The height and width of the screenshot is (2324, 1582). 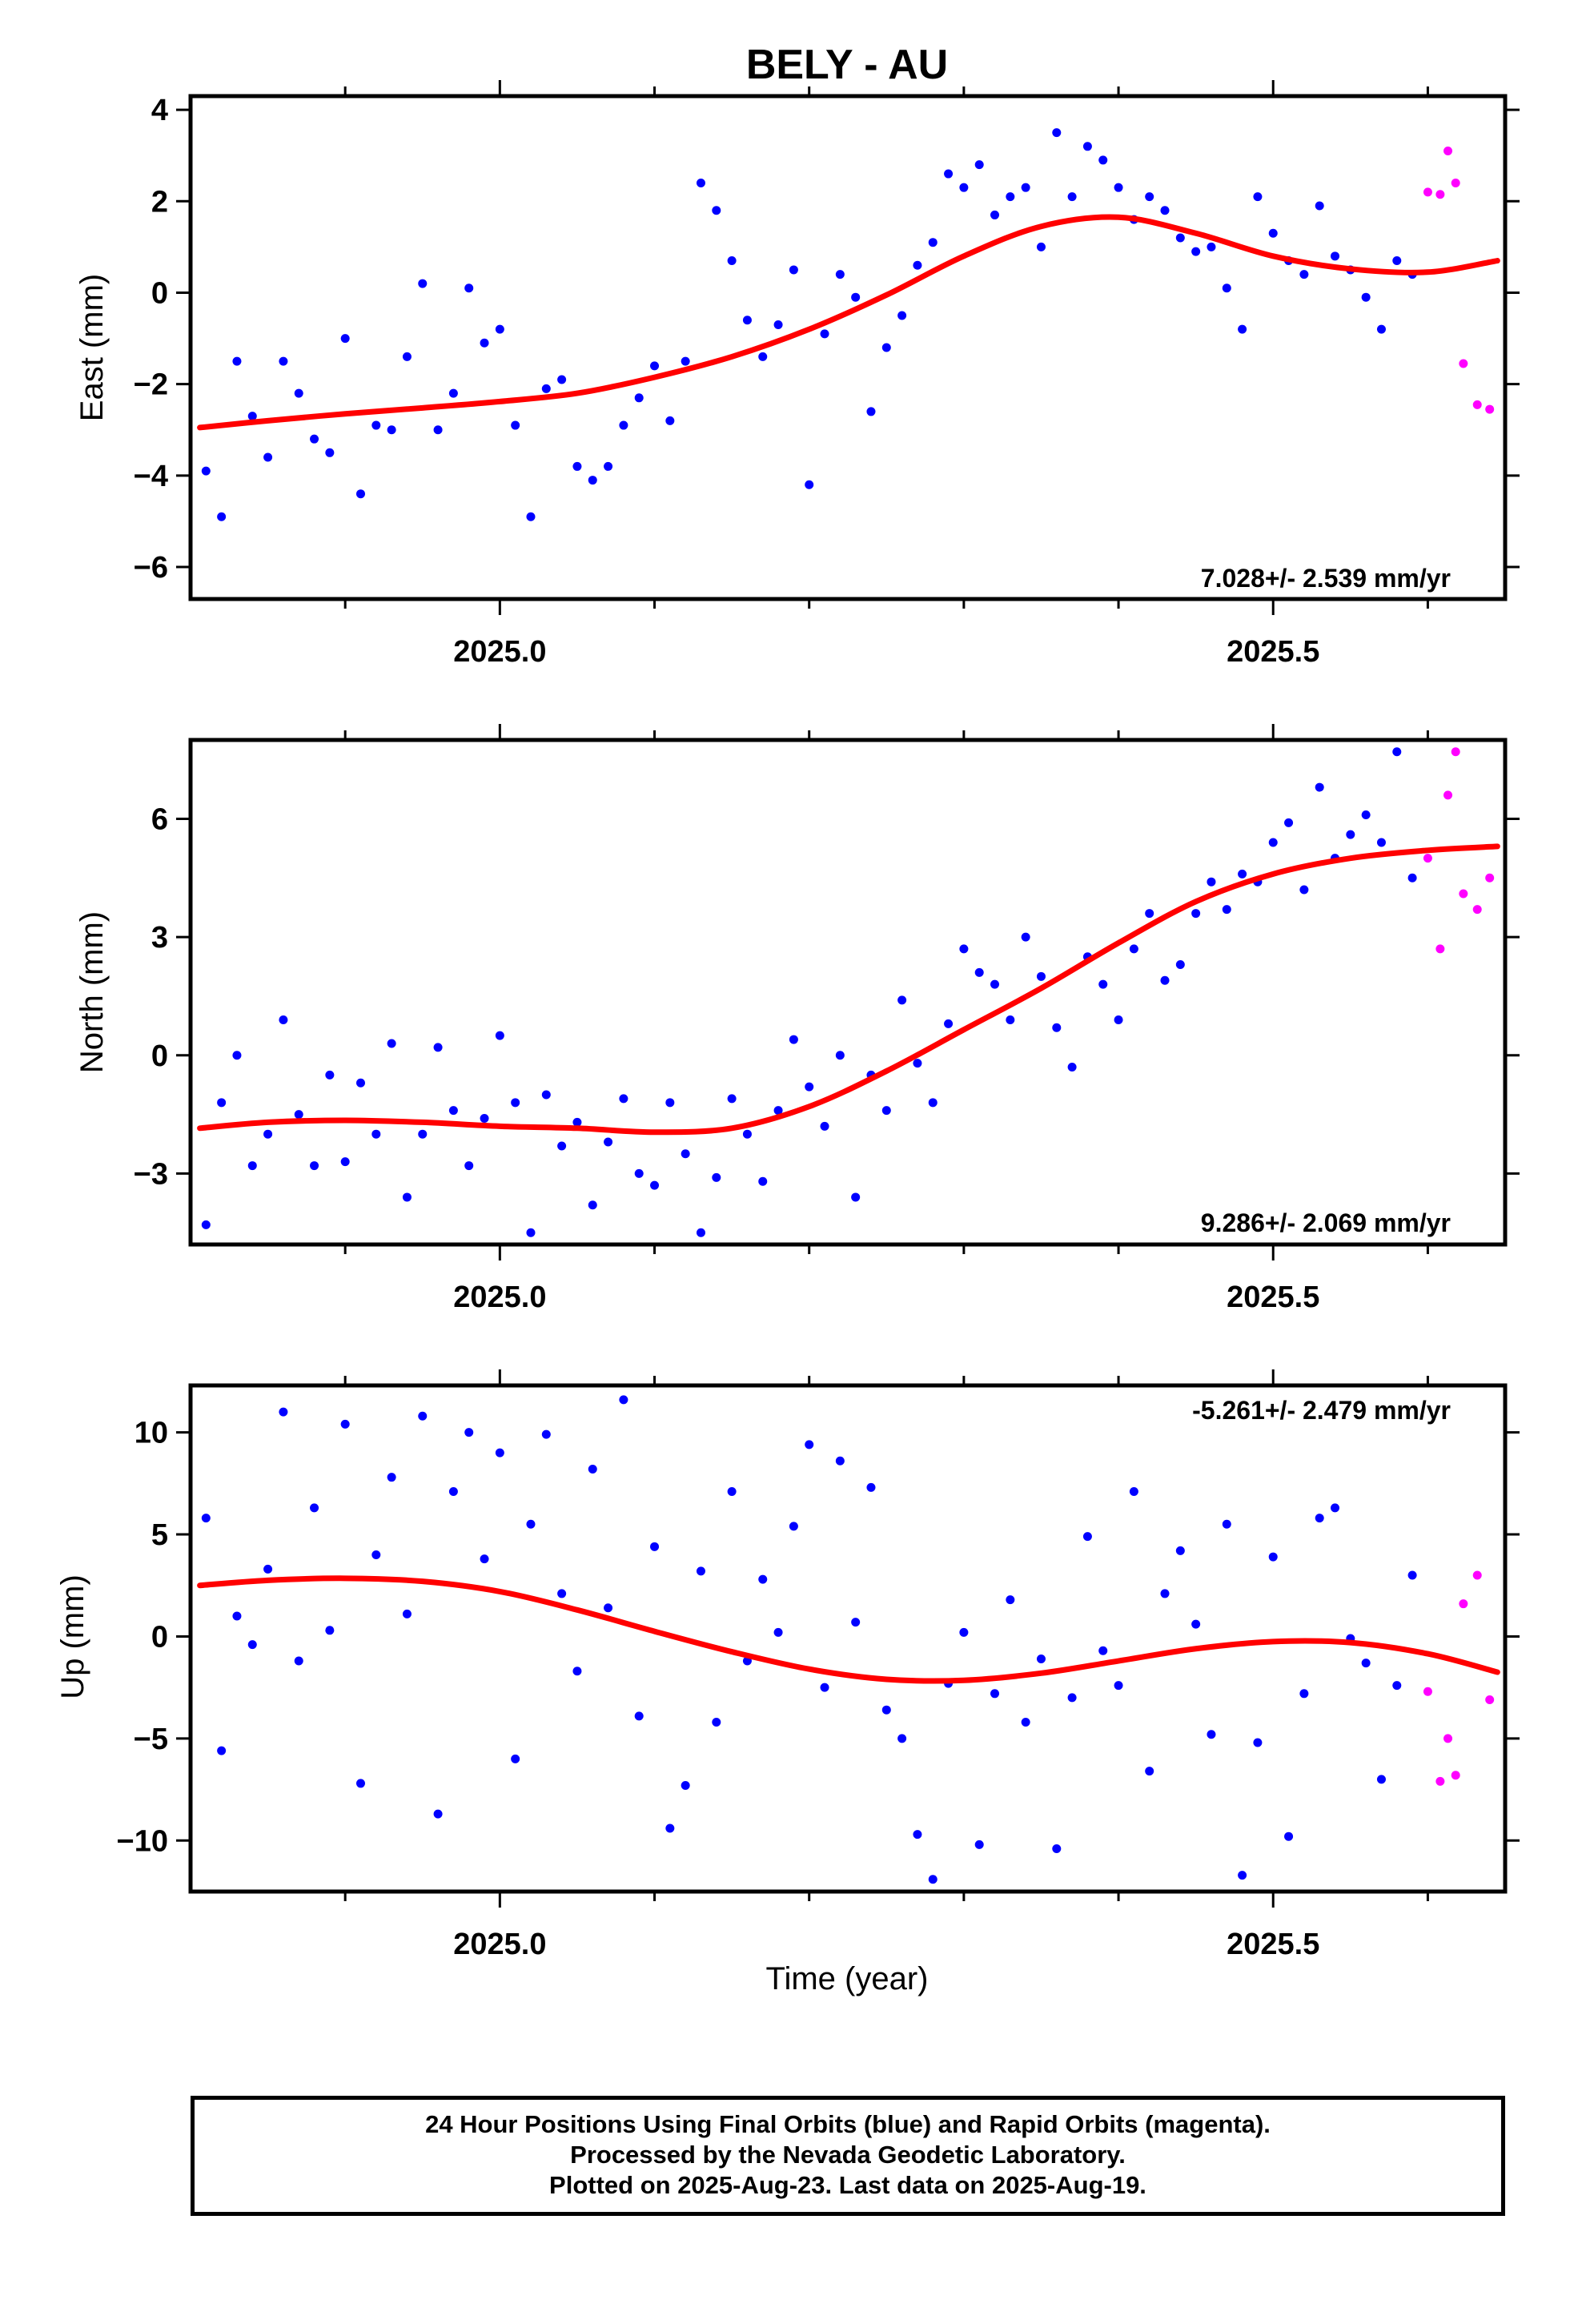 I want to click on up-fit-curve, so click(x=848, y=1629).